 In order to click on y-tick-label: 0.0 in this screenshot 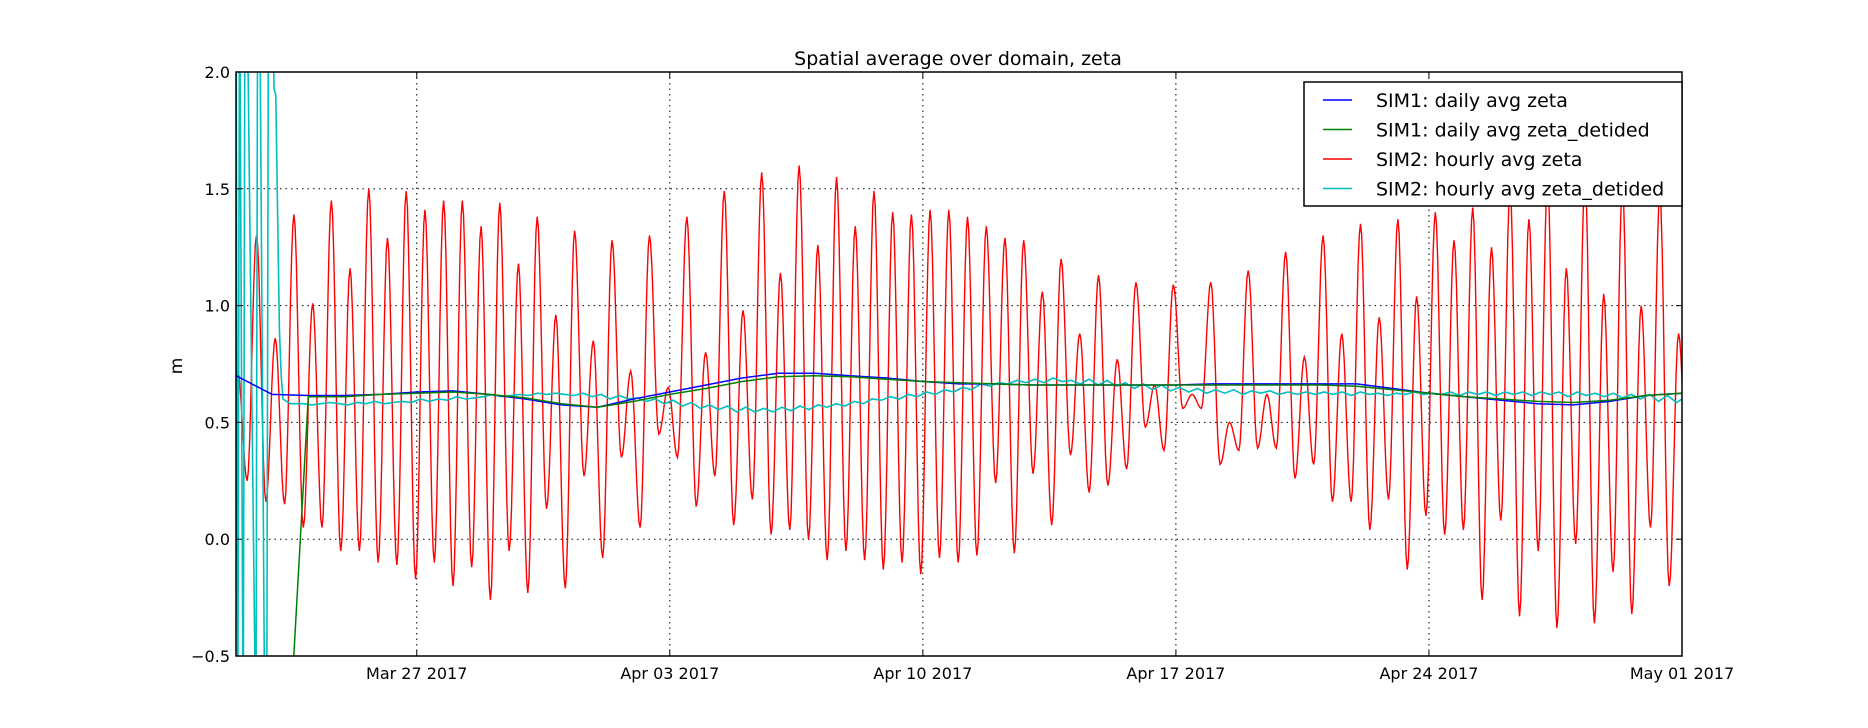, I will do `click(217, 539)`.